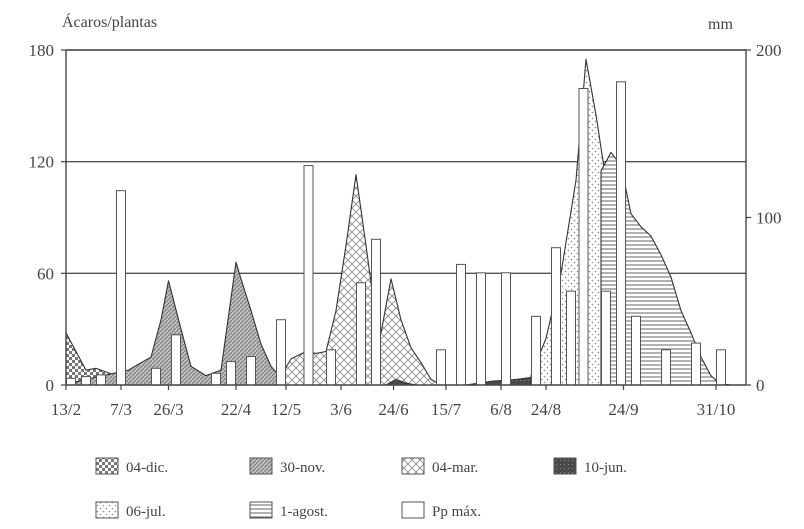  Describe the element at coordinates (146, 512) in the screenshot. I see `legend-label: 06-jul.` at that location.